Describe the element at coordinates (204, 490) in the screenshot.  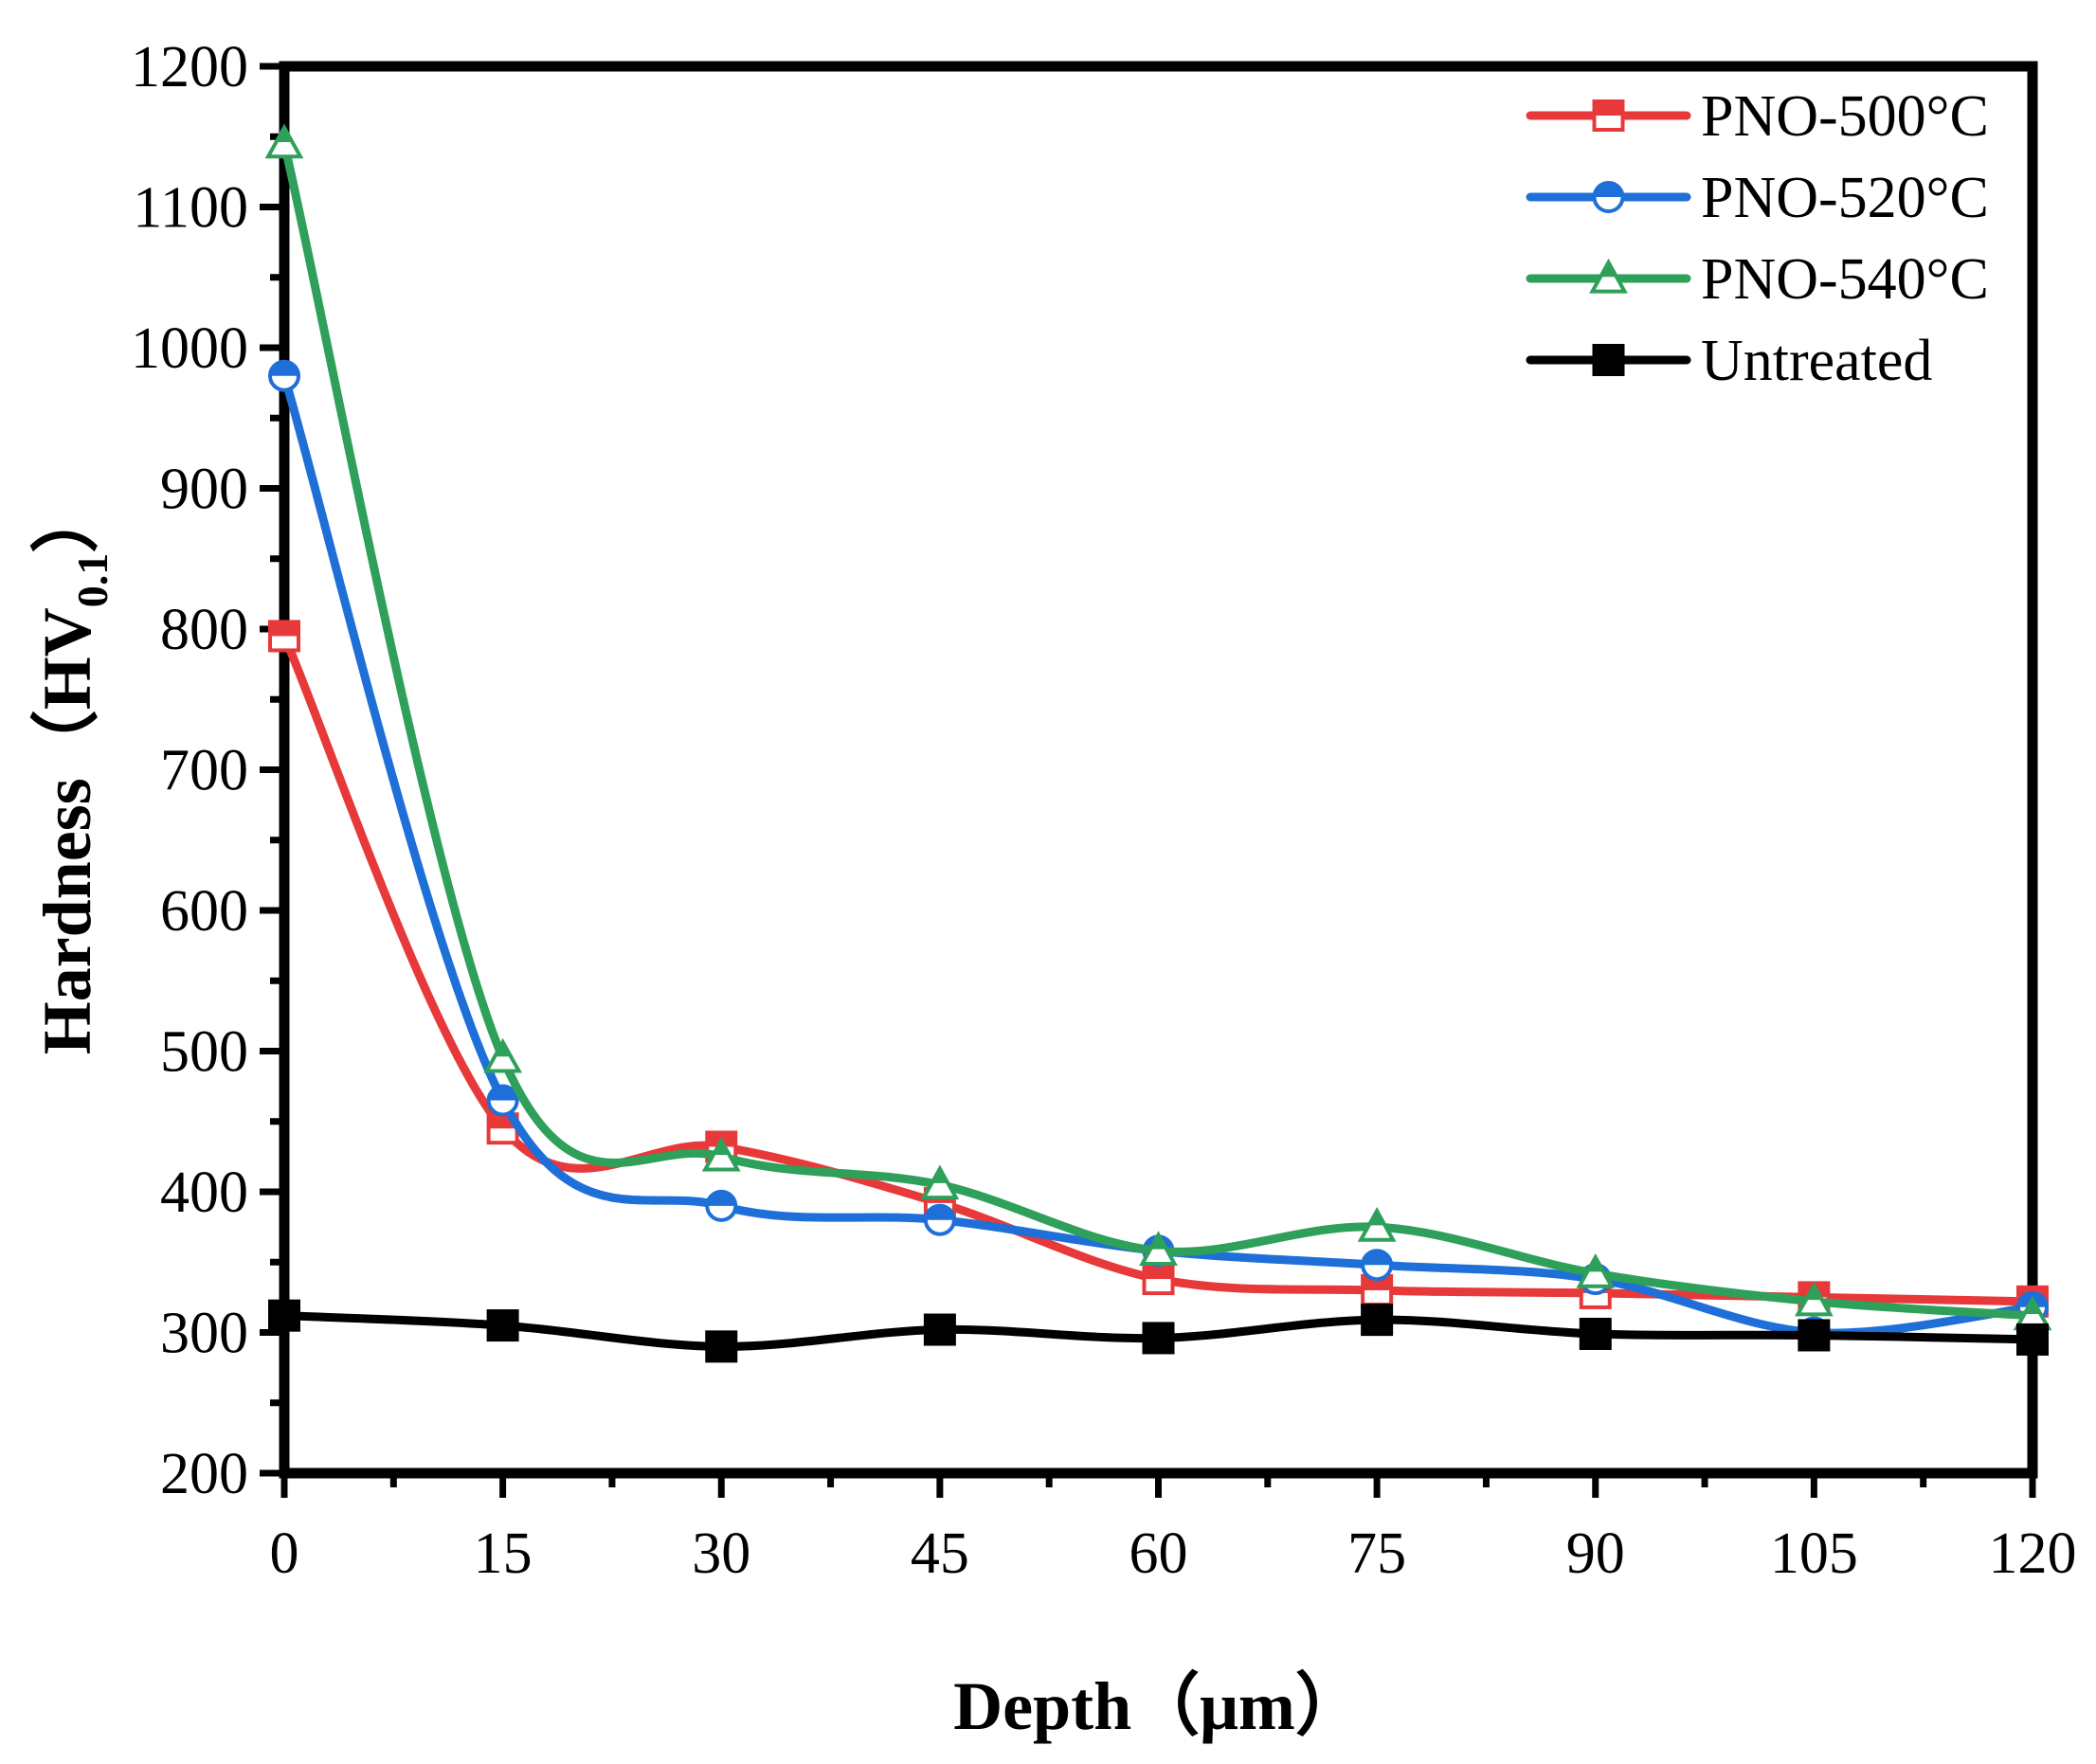
I see `y-tick-label: 900` at that location.